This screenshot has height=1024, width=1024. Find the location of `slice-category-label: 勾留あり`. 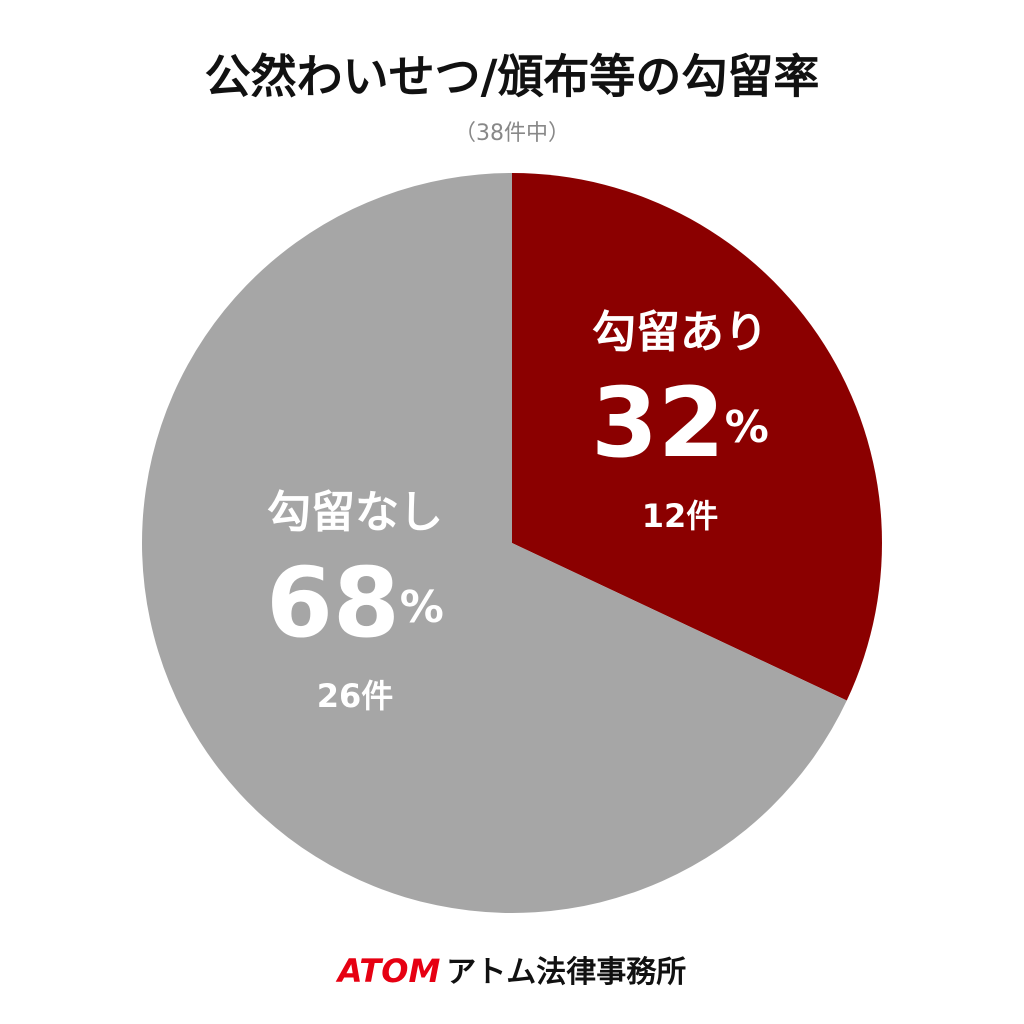

slice-category-label: 勾留あり is located at coordinates (680, 332).